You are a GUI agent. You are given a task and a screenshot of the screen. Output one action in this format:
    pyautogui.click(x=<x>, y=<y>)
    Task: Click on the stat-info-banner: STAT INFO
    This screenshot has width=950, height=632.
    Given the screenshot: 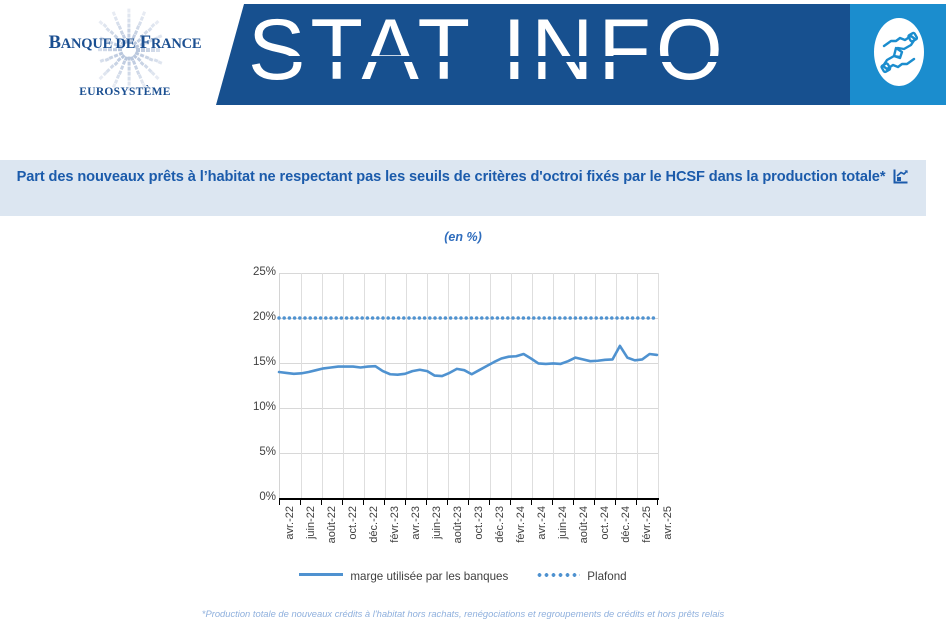 What is the action you would take?
    pyautogui.click(x=533, y=54)
    